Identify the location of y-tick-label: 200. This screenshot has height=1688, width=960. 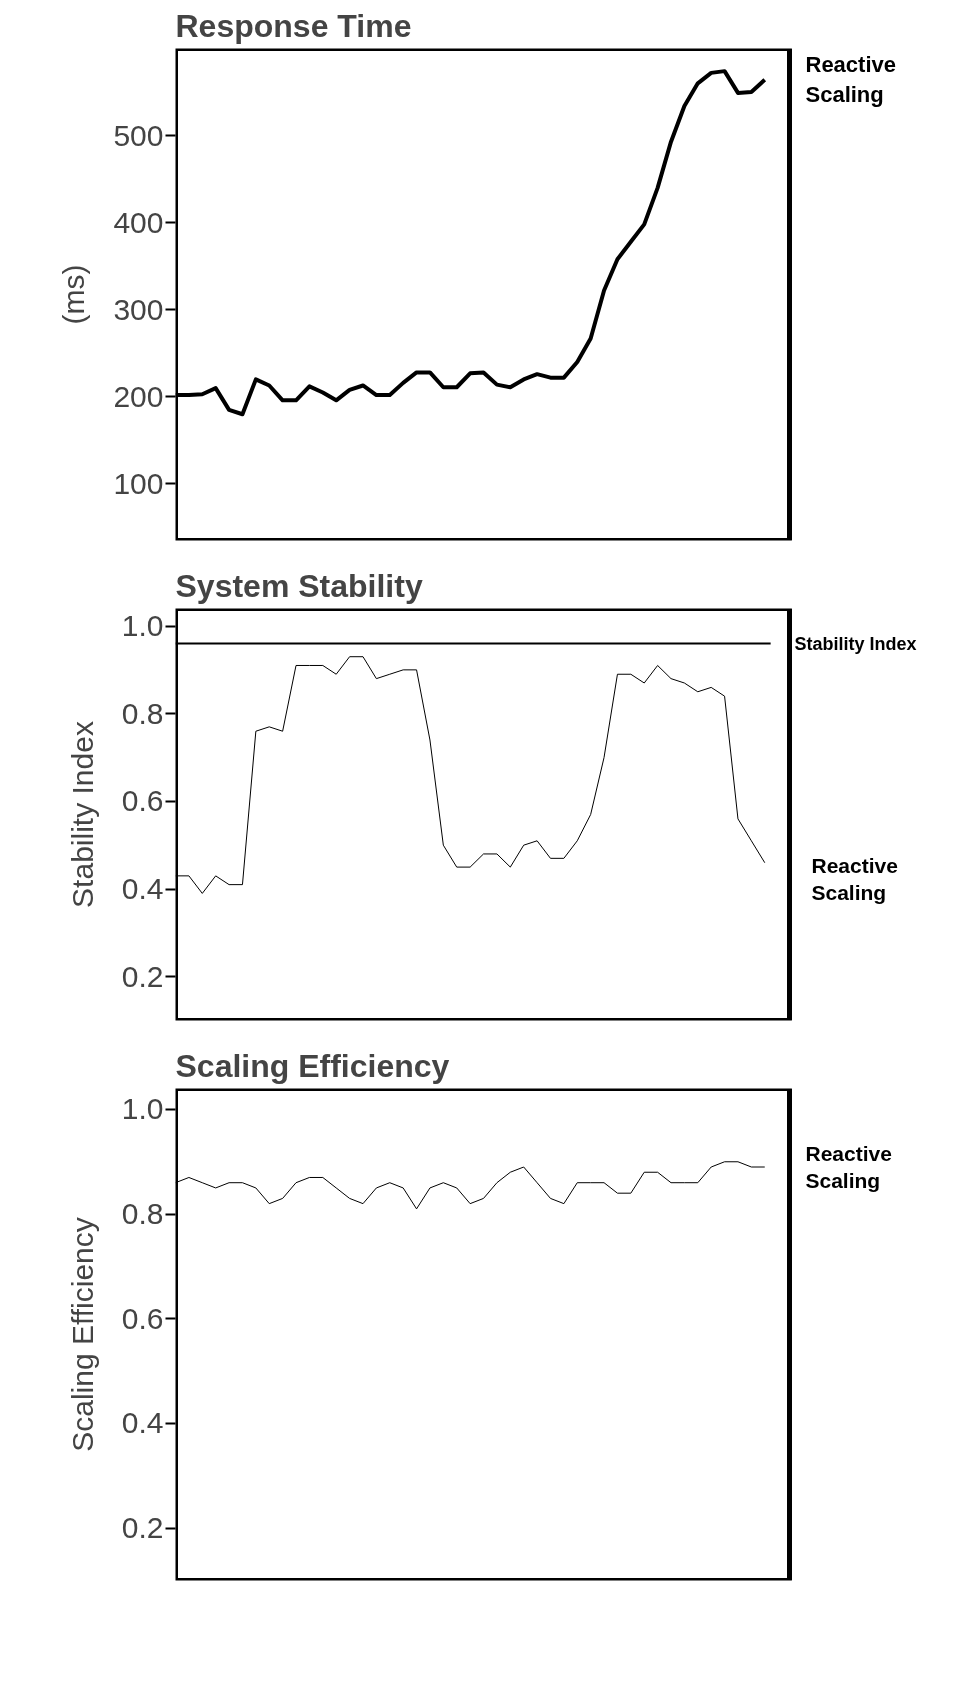
(138, 396).